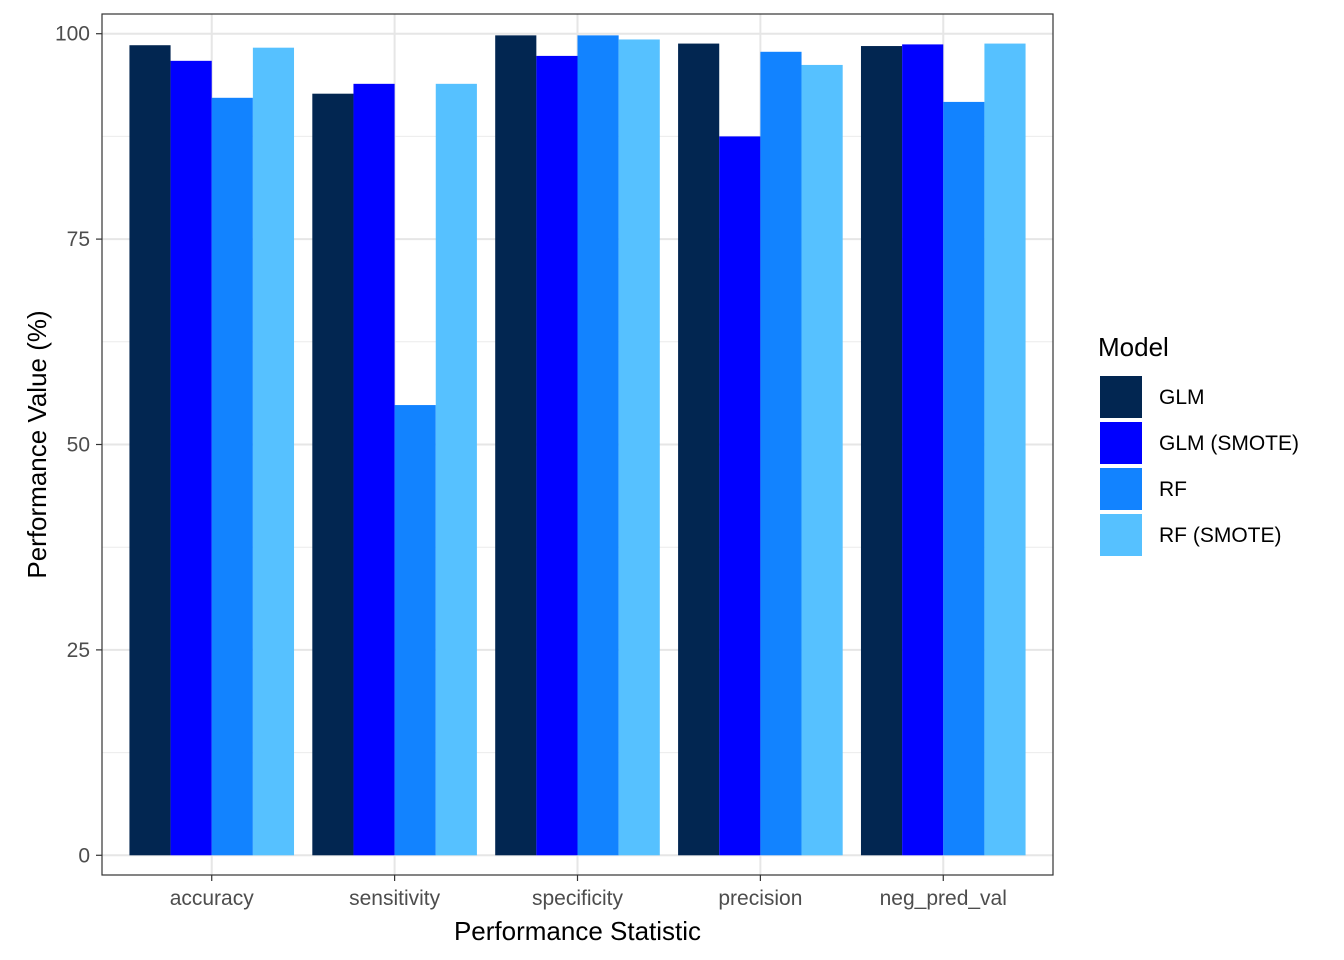 This screenshot has height=960, width=1344. Describe the element at coordinates (1220, 535) in the screenshot. I see `legend-label: RF (SMOTE)` at that location.